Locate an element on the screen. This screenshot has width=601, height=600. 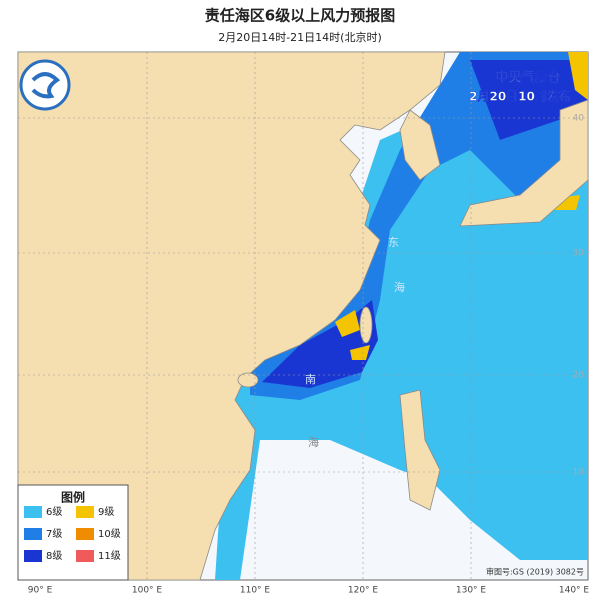
logo is located at coordinates (45, 85).